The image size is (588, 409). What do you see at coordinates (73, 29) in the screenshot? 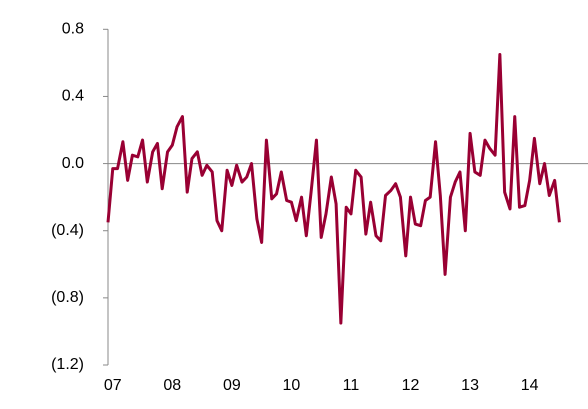
I see `y-tick-label: 0.8` at bounding box center [73, 29].